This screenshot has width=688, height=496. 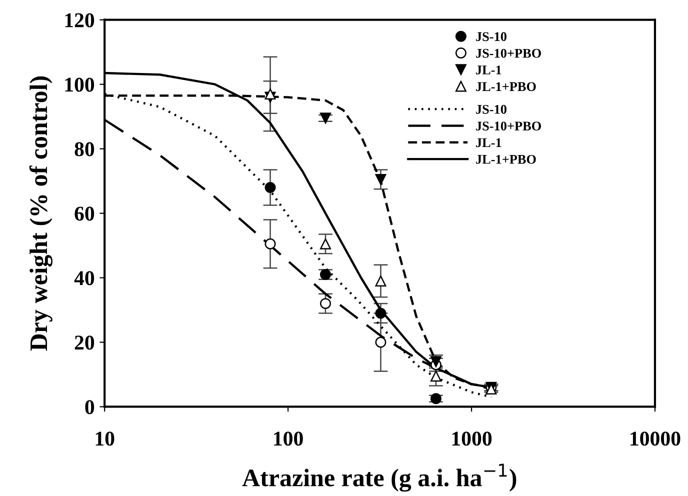 What do you see at coordinates (89, 407) in the screenshot?
I see `y-tick-label: 0` at bounding box center [89, 407].